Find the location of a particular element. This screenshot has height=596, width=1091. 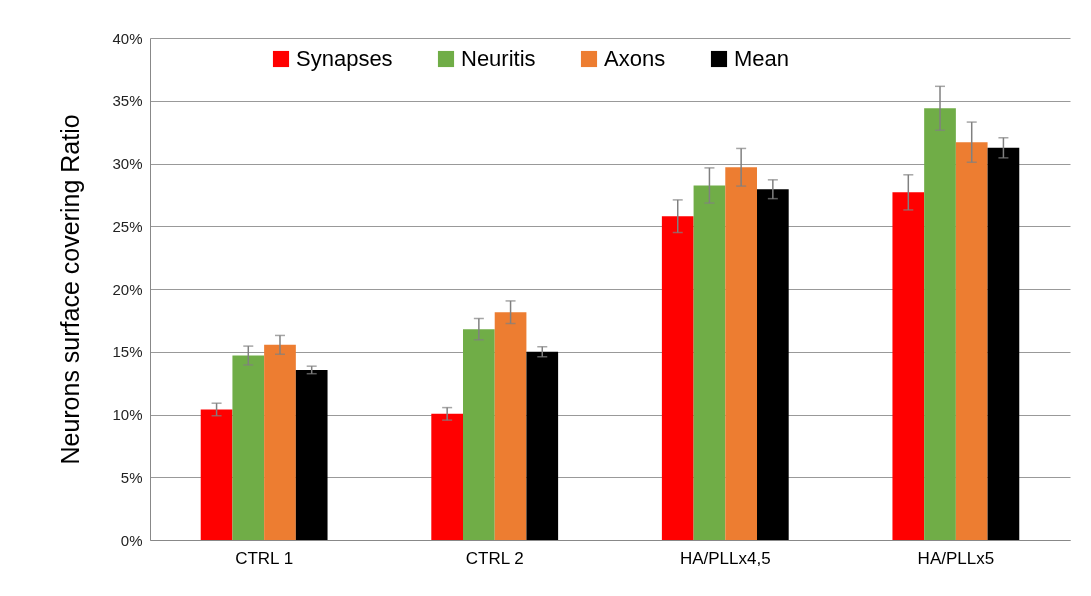

y-tick-label: 20% is located at coordinates (127, 289).